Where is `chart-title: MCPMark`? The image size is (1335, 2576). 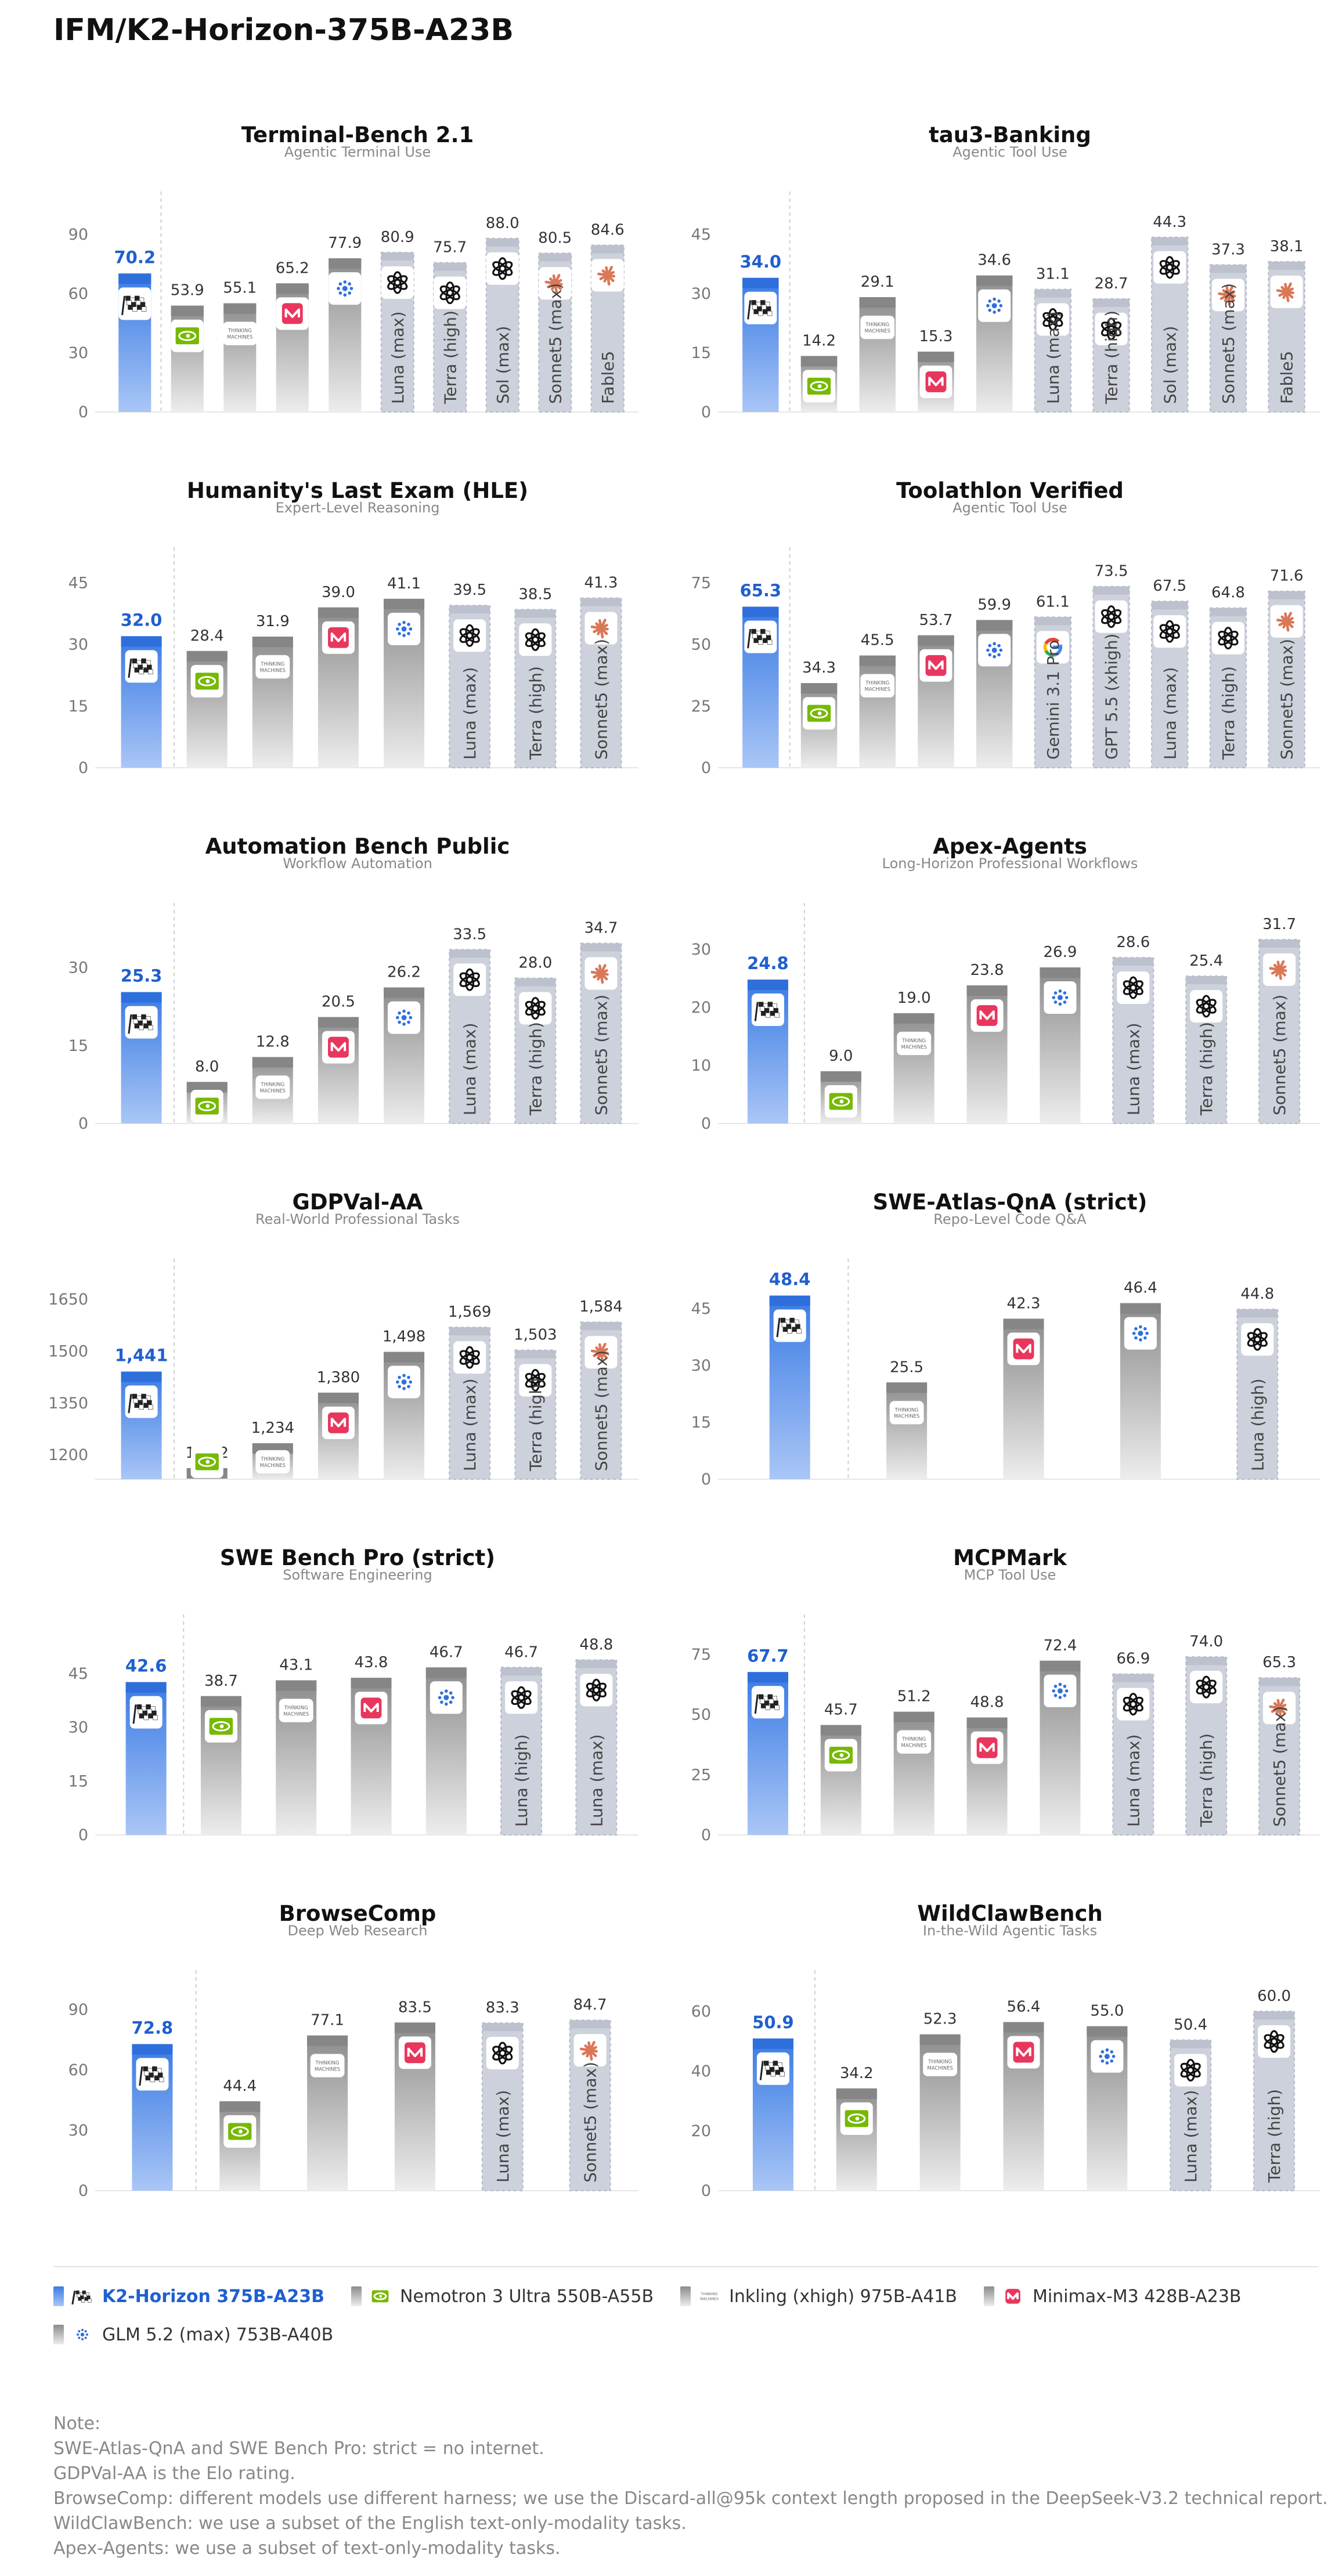 chart-title: MCPMark is located at coordinates (1010, 1557).